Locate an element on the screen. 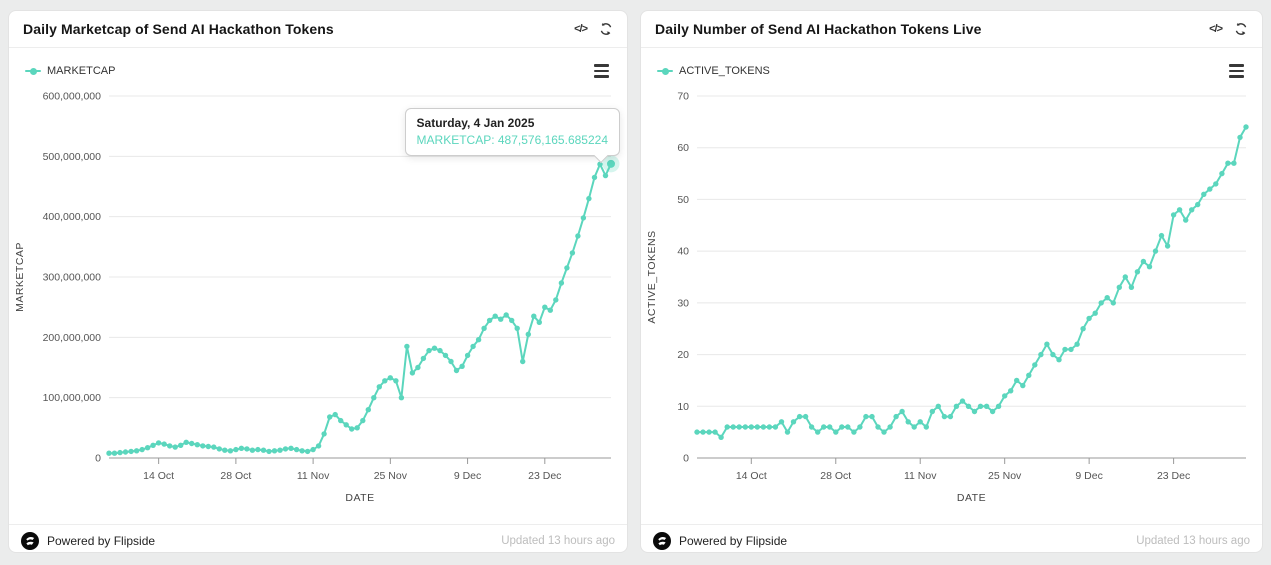 The image size is (1271, 565). legend-item-marketcap: MARKETCAP is located at coordinates (70, 71).